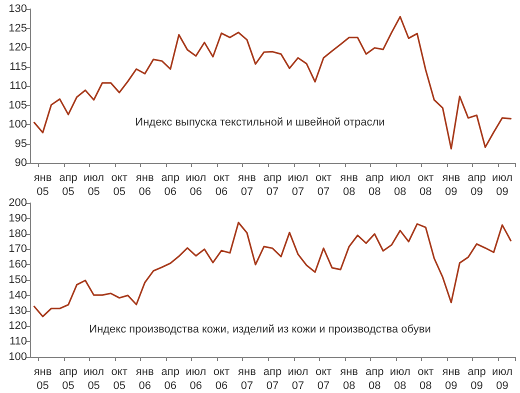 The height and width of the screenshot is (393, 520). I want to click on y-tick-label: 140, so click(17, 295).